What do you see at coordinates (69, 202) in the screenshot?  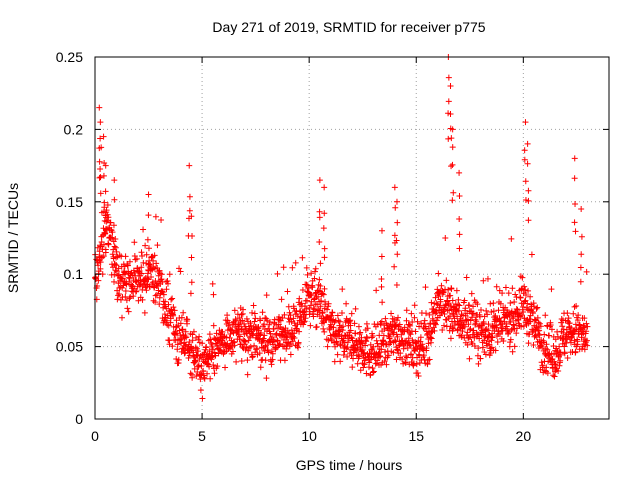 I see `y-tick-label: 0.15` at bounding box center [69, 202].